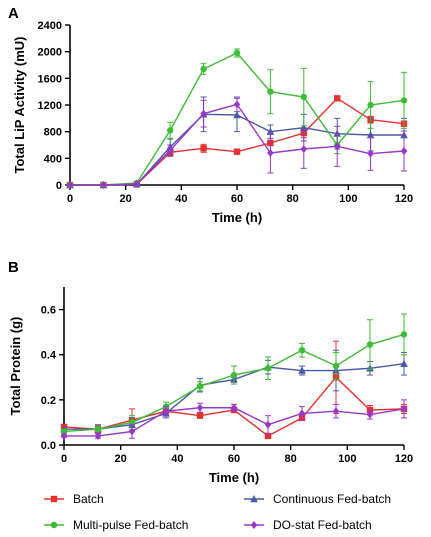 This screenshot has width=431, height=537. I want to click on legend-label: DO-stat Fed-batch, so click(322, 525).